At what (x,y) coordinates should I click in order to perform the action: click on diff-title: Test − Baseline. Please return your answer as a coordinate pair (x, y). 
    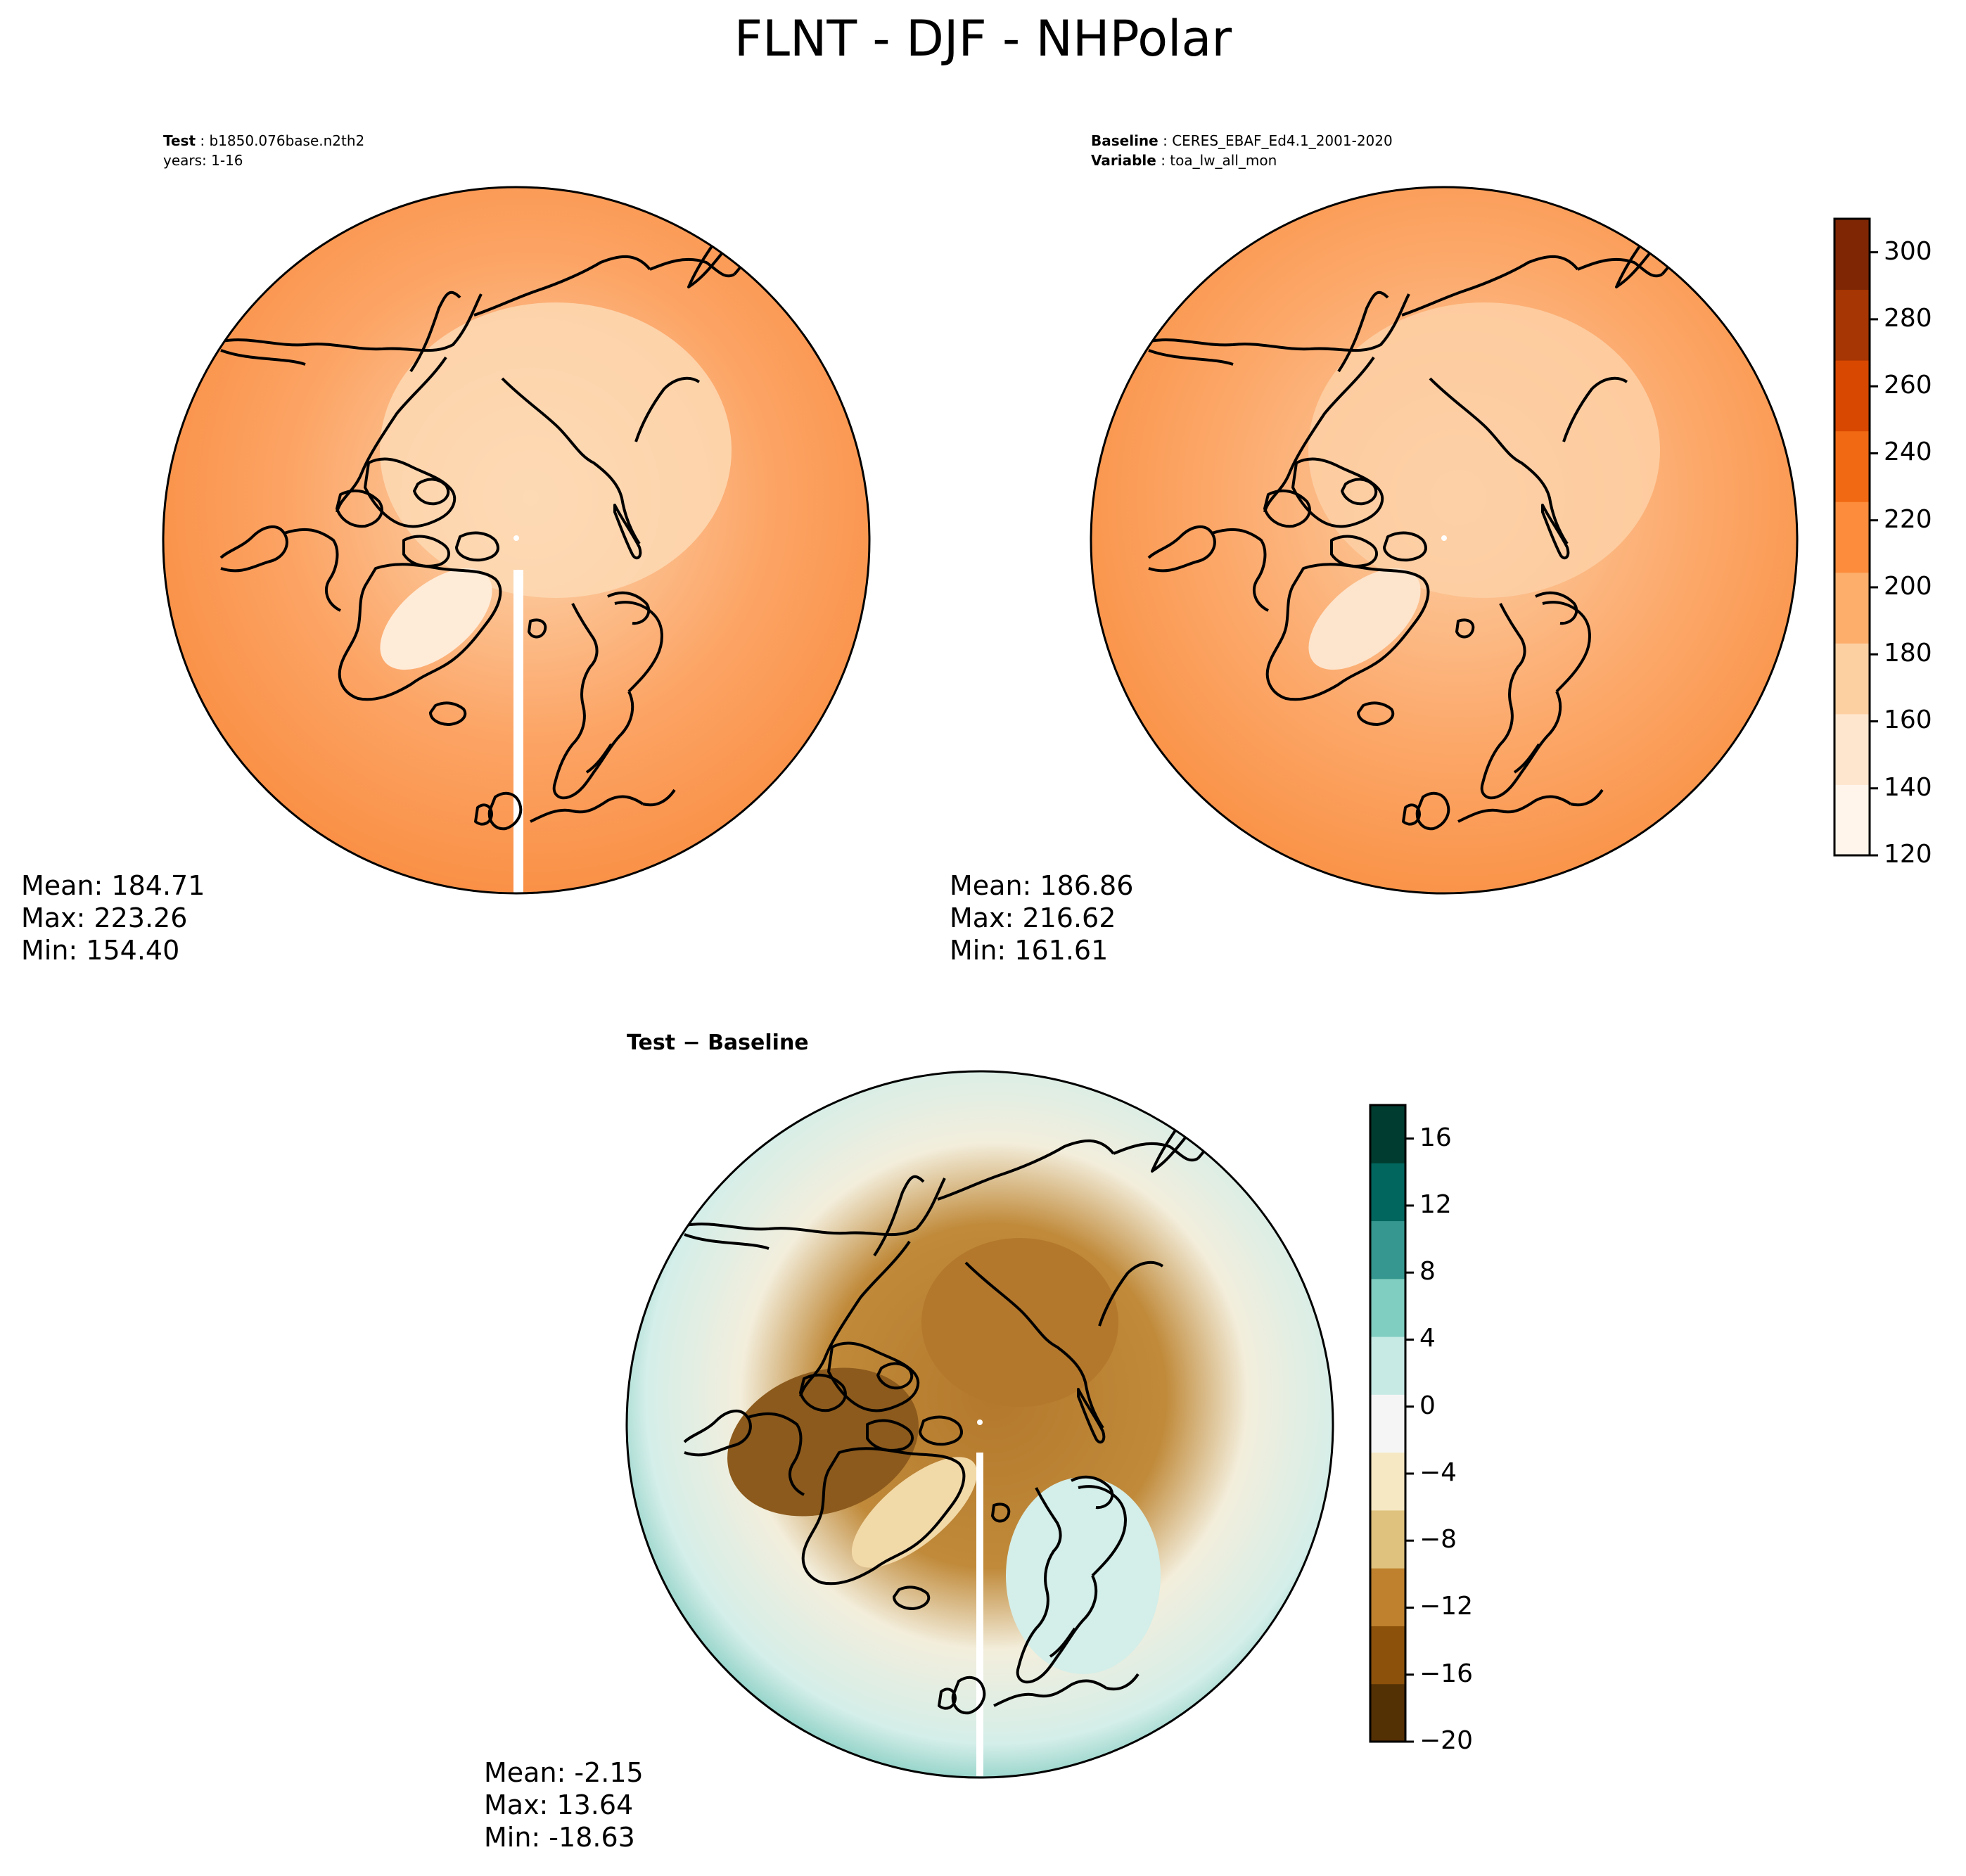
    Looking at the image, I should click on (718, 1042).